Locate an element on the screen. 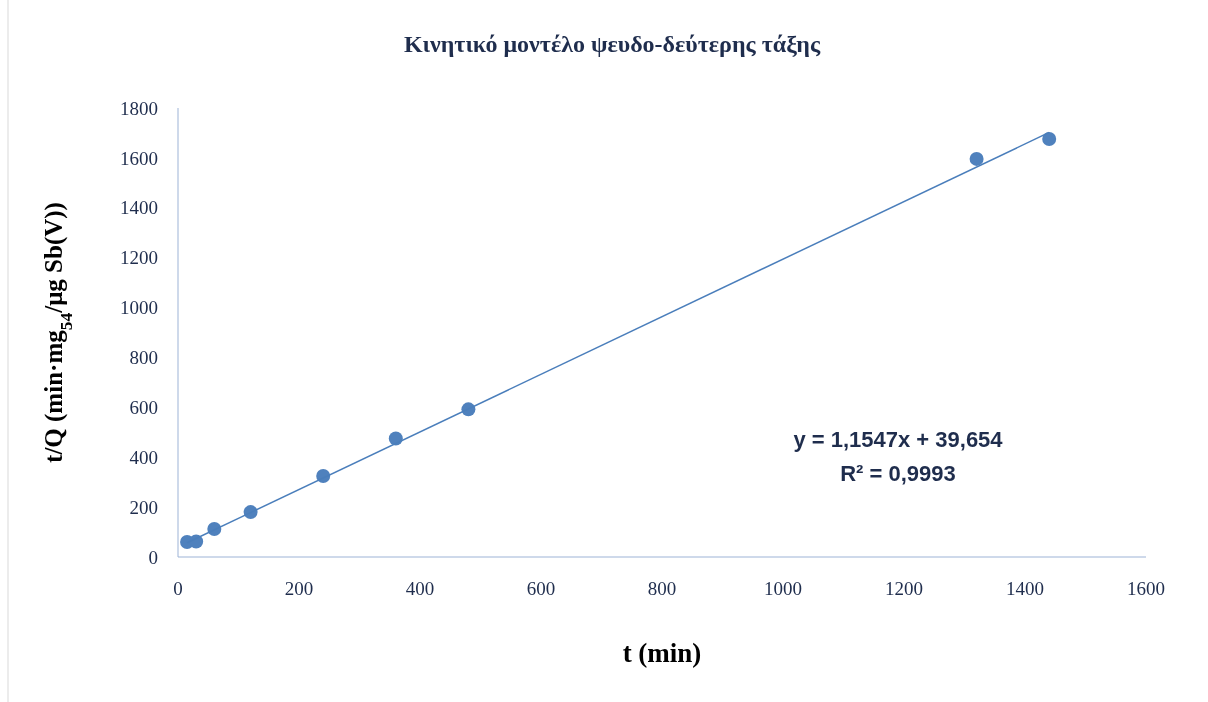 Image resolution: width=1208 pixels, height=702 pixels. x-tick-label: 1400 is located at coordinates (1025, 588).